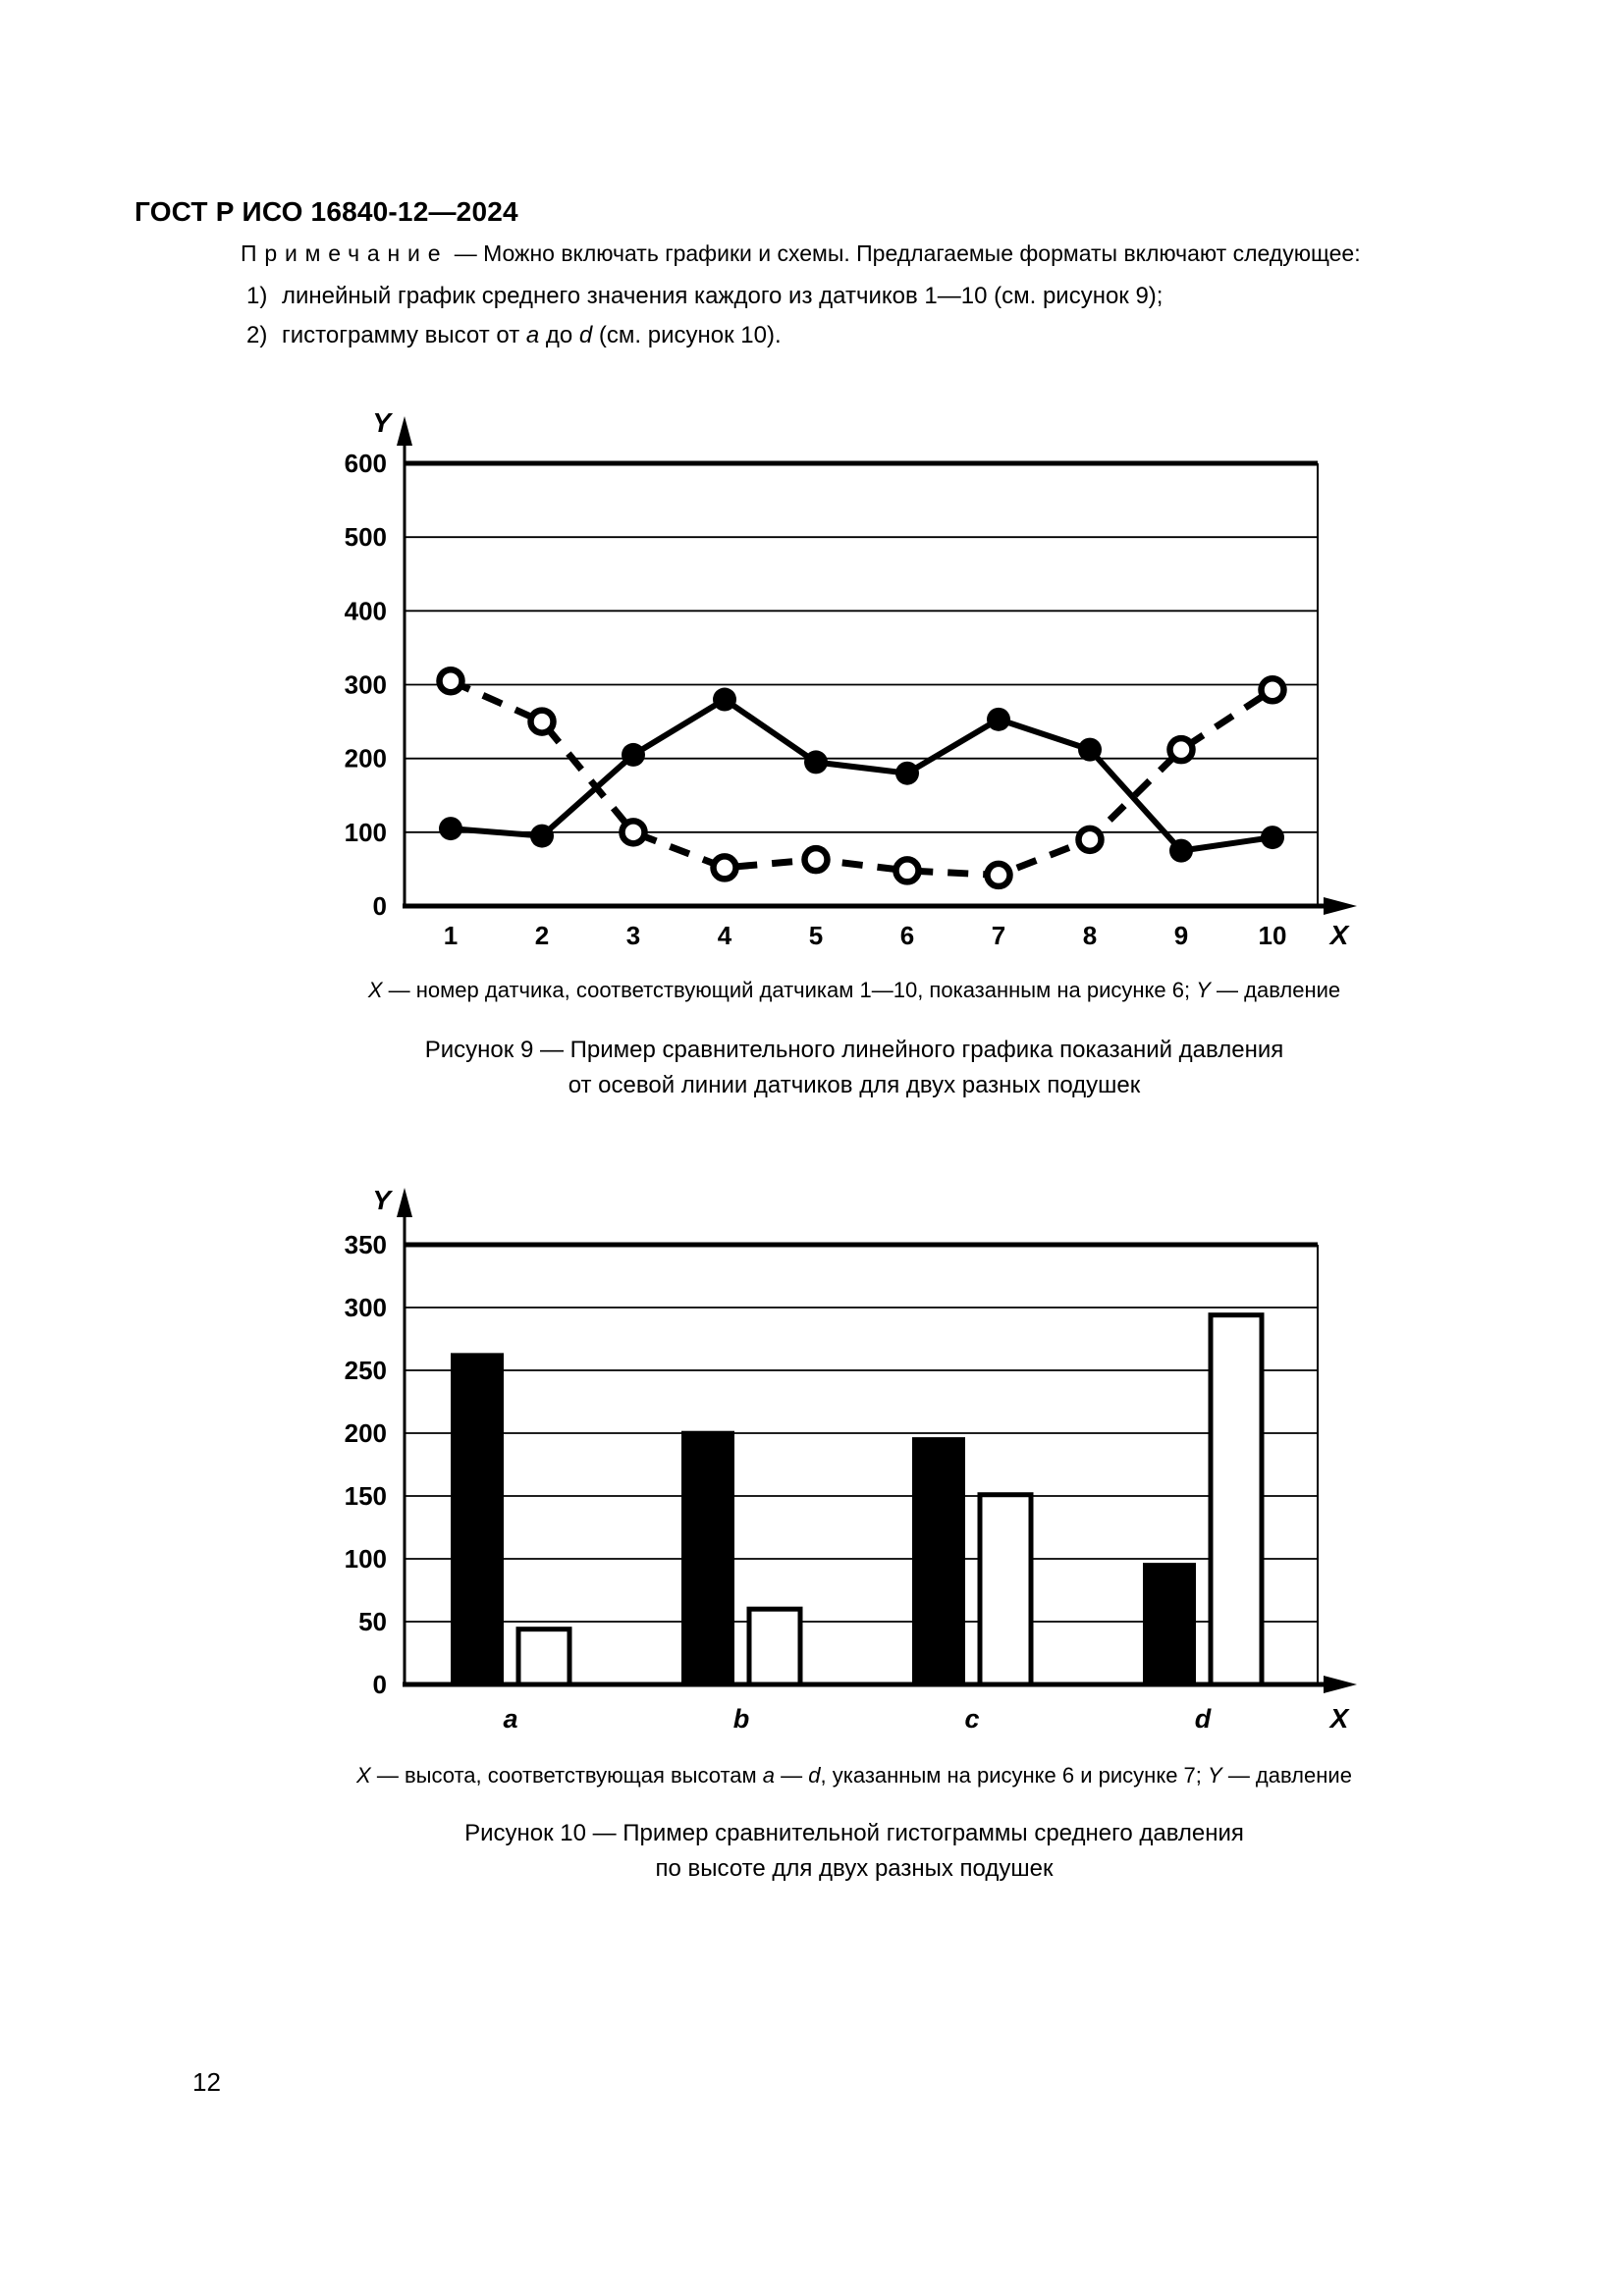 The height and width of the screenshot is (2296, 1624). Describe the element at coordinates (1273, 935) in the screenshot. I see `x-tick-label: 10` at that location.